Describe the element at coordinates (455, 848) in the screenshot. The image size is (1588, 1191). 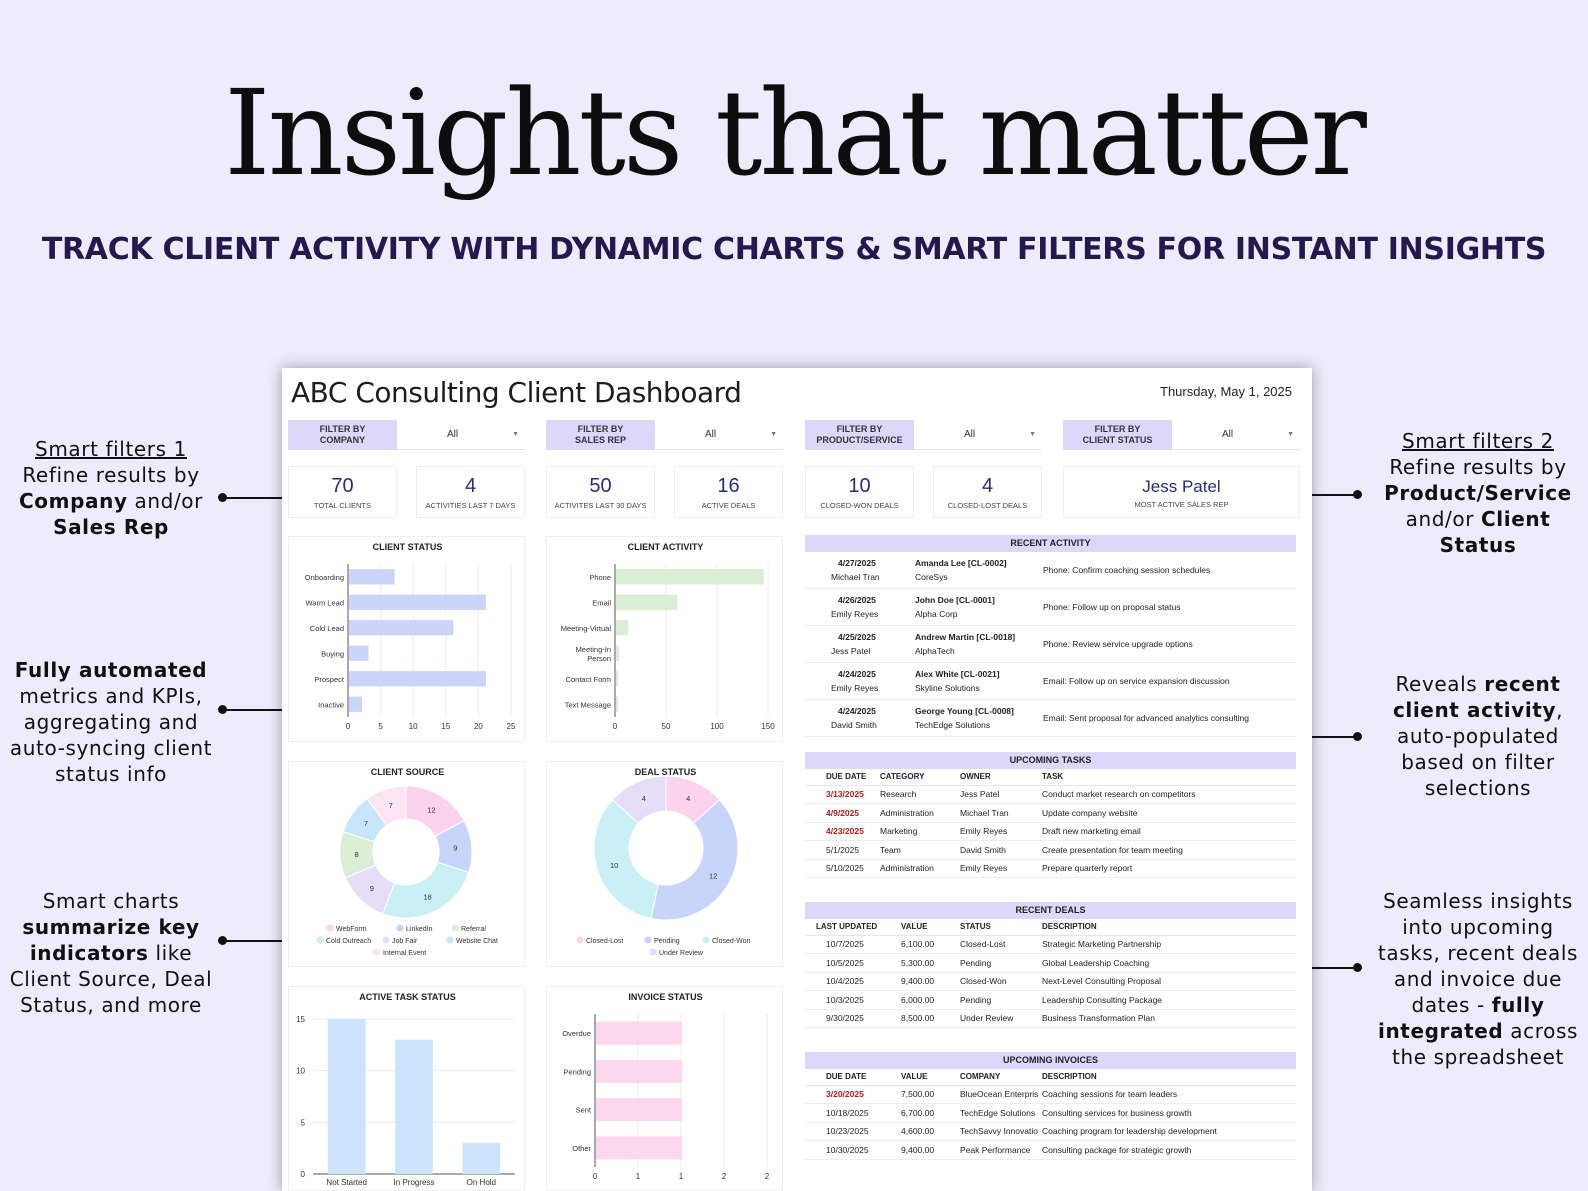
I see `slice-label: 9` at that location.